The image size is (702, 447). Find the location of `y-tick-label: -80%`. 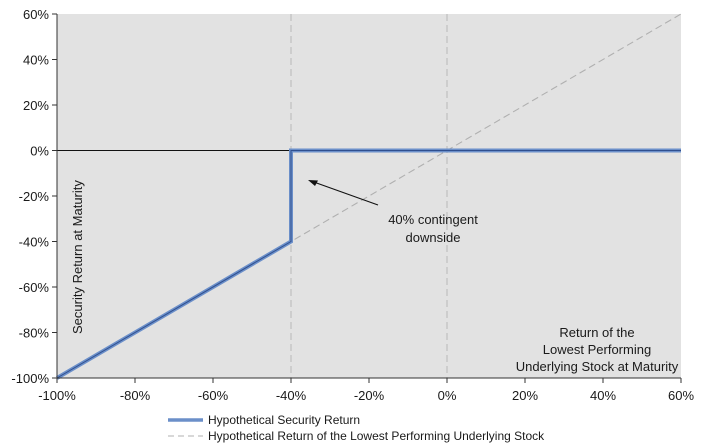

y-tick-label: -80% is located at coordinates (34, 333).